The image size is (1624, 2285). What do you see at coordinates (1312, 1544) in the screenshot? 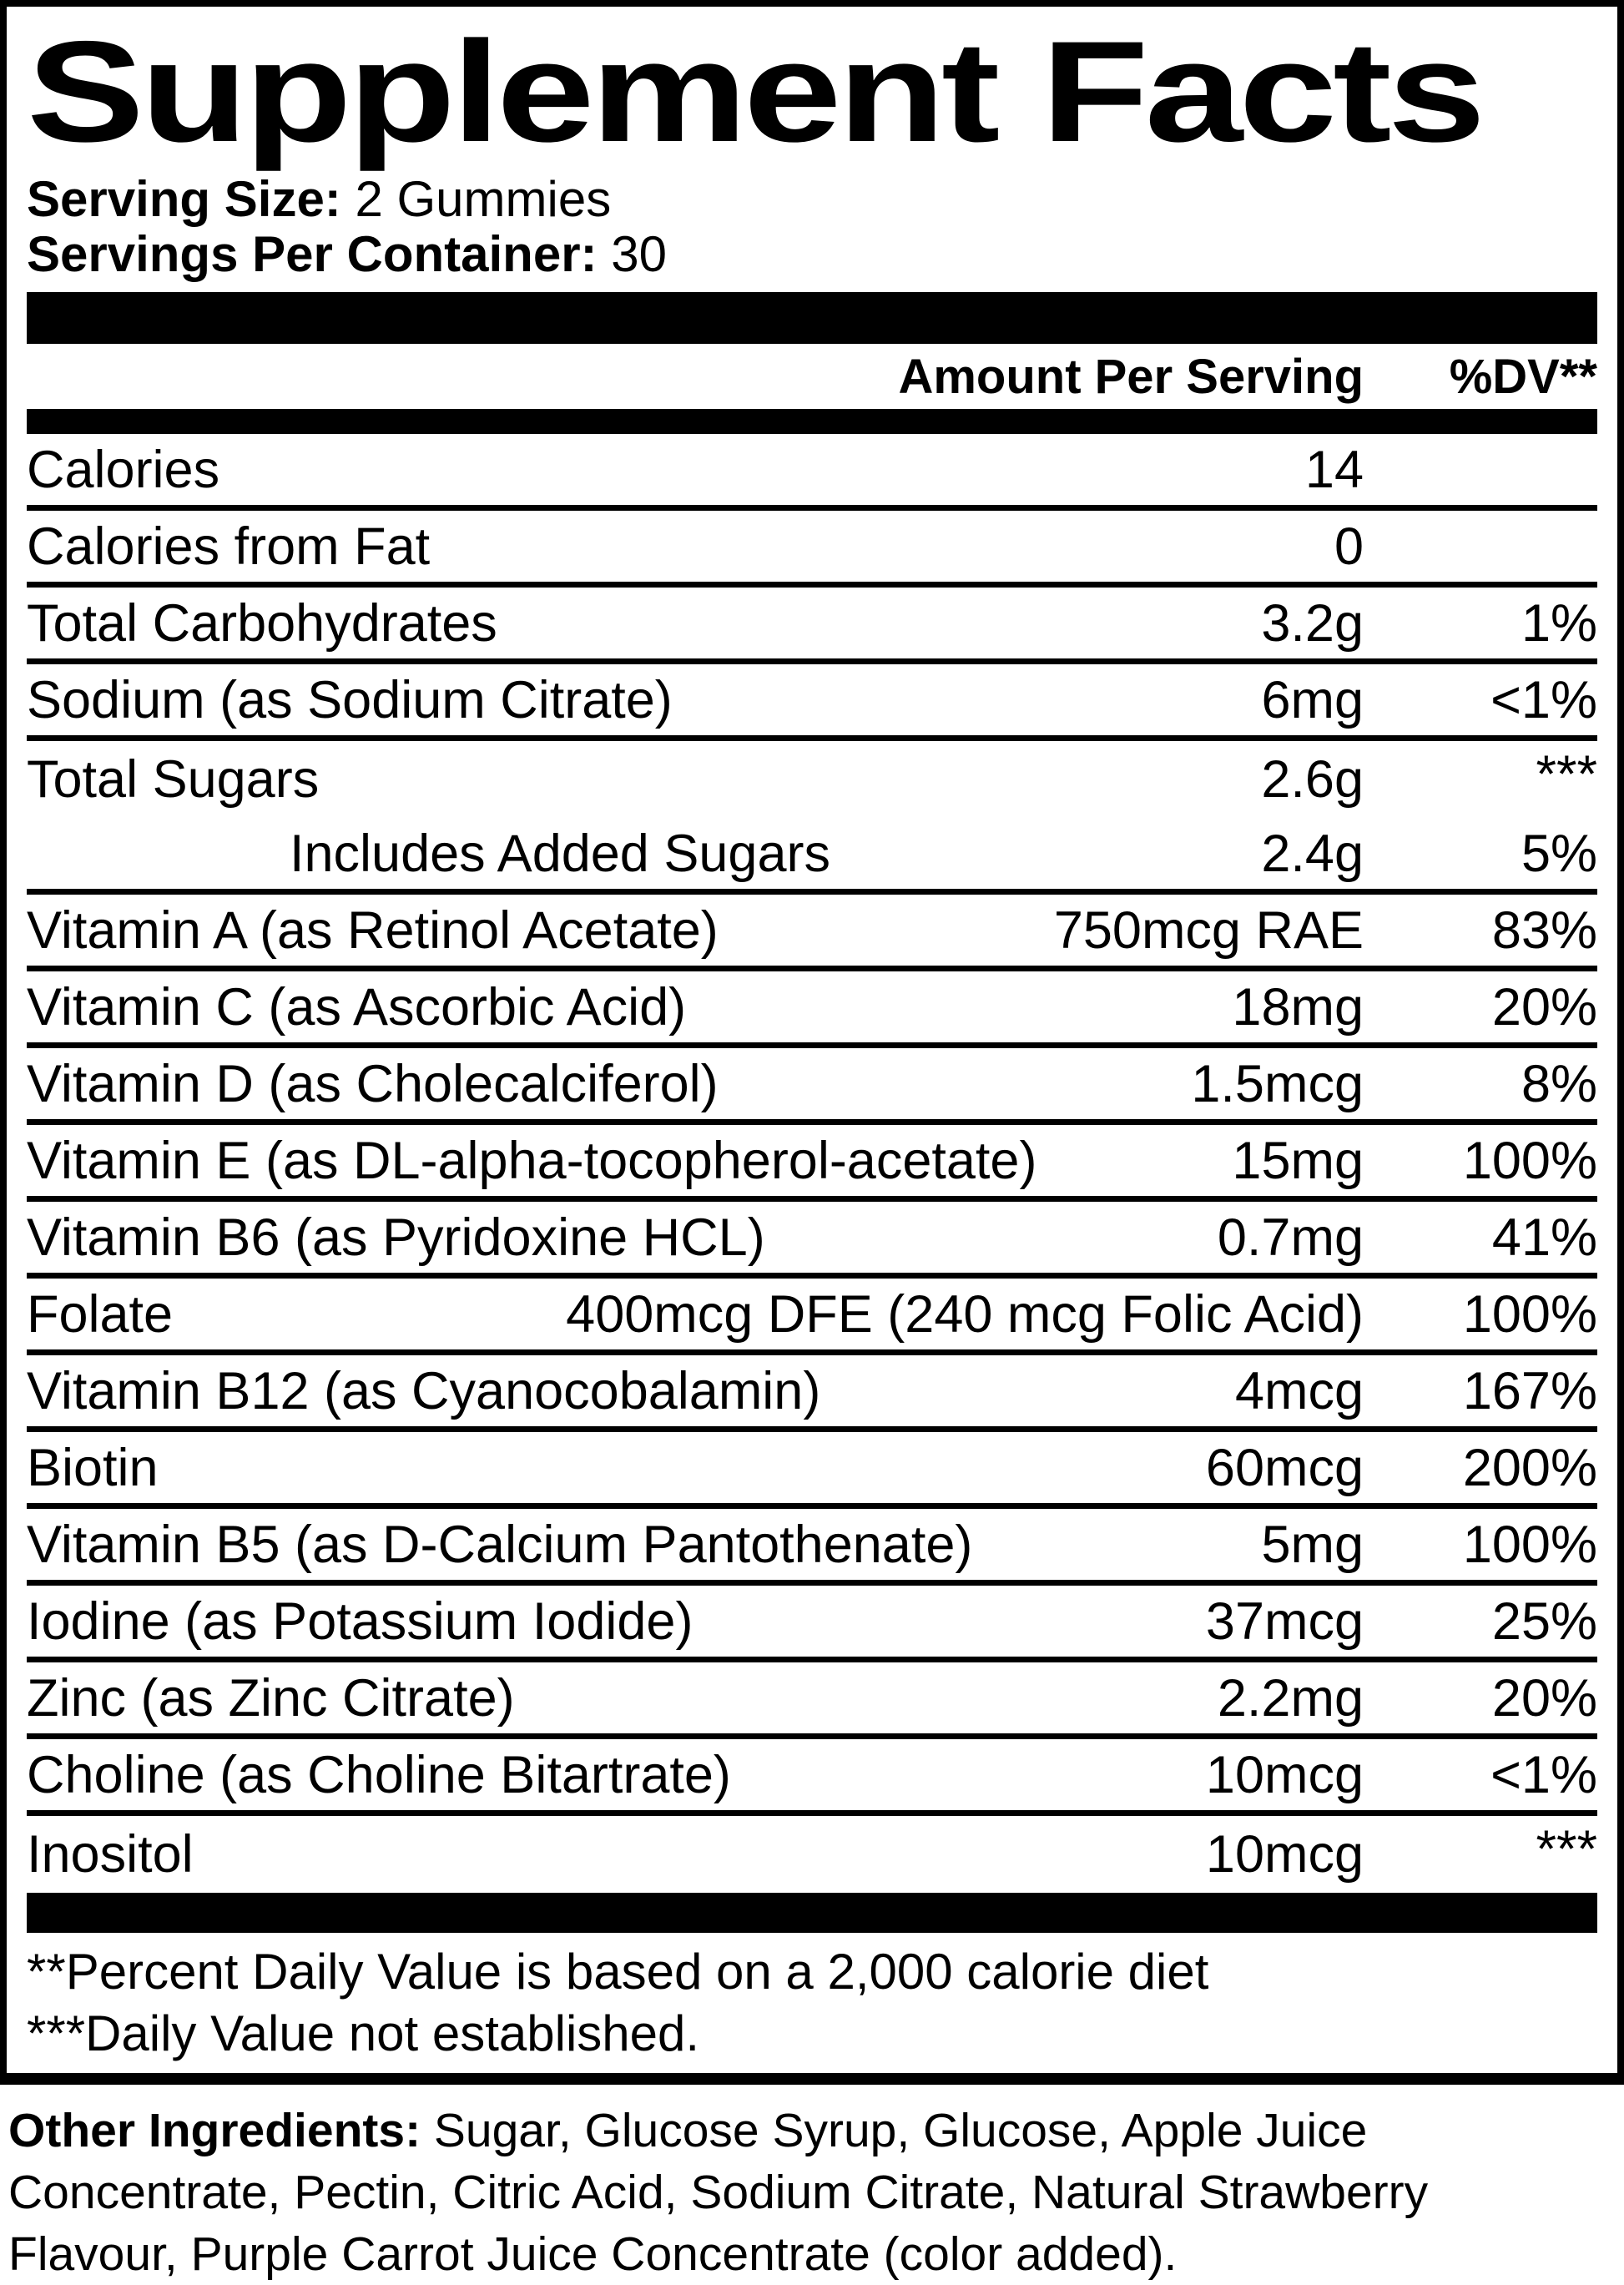
I see `nutrient-amount: 5mg` at bounding box center [1312, 1544].